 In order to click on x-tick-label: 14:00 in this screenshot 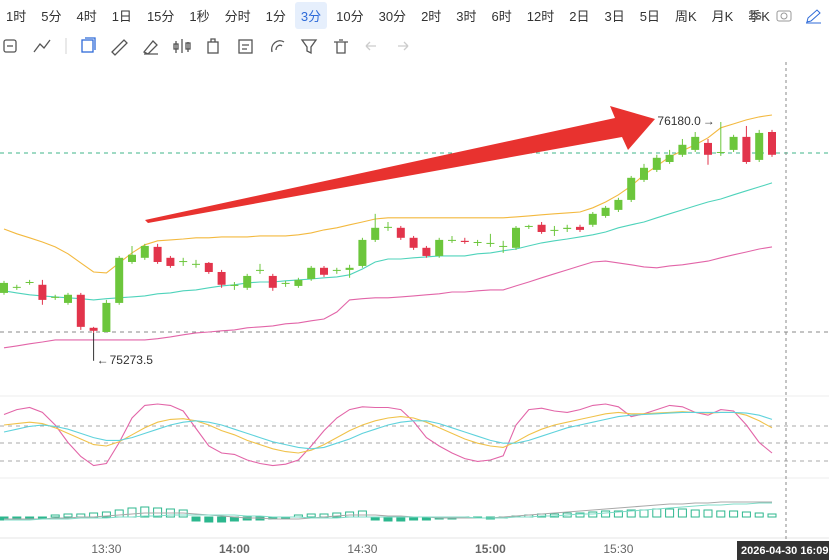, I will do `click(234, 549)`.